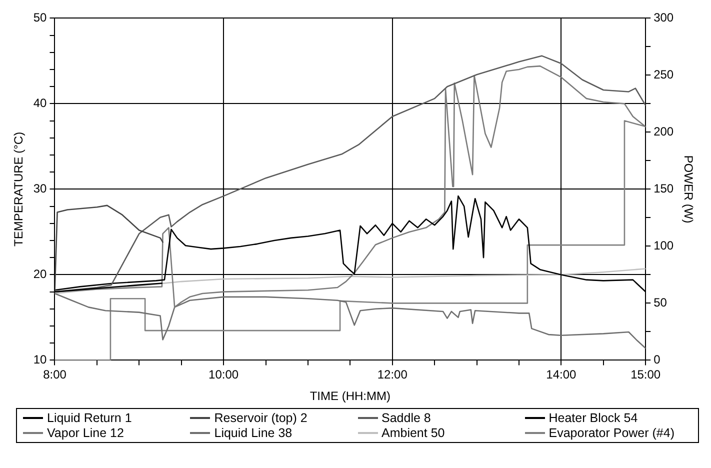 This screenshot has height=468, width=711. What do you see at coordinates (40, 103) in the screenshot?
I see `y-tick-label: 40` at bounding box center [40, 103].